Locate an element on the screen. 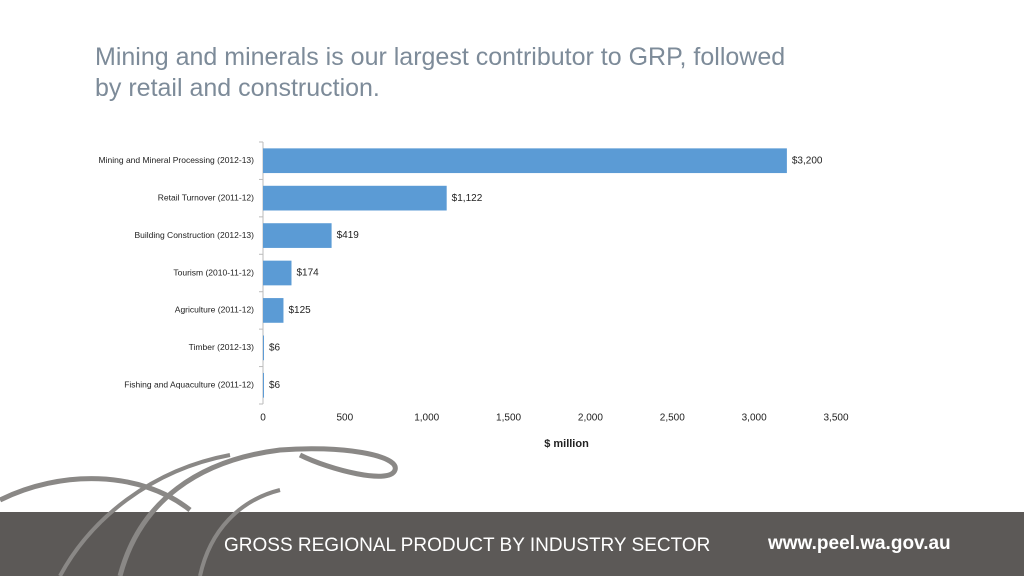 The image size is (1024, 576). y-tick-label: Fishing and Aquaculture (2011-12) is located at coordinates (189, 385).